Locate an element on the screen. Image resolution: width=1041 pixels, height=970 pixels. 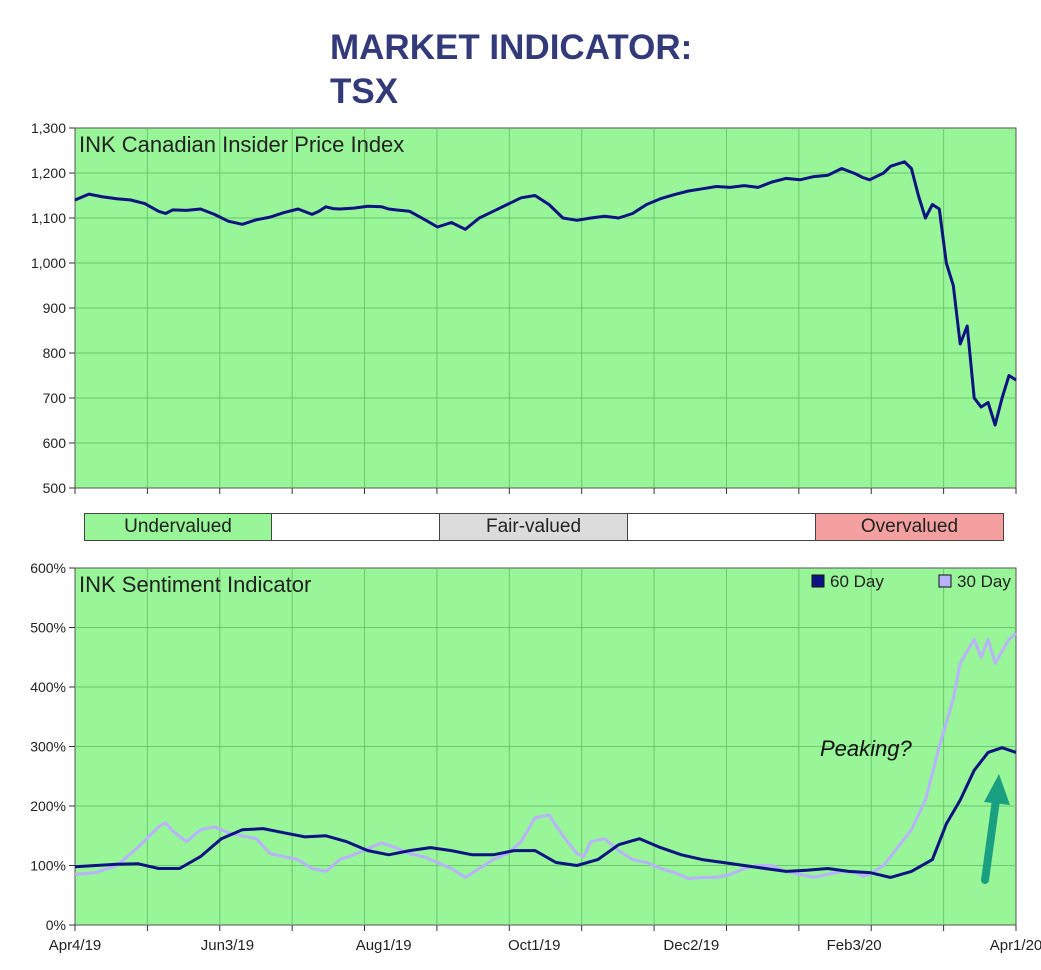
annotation-peaking: Peaking? is located at coordinates (866, 748).